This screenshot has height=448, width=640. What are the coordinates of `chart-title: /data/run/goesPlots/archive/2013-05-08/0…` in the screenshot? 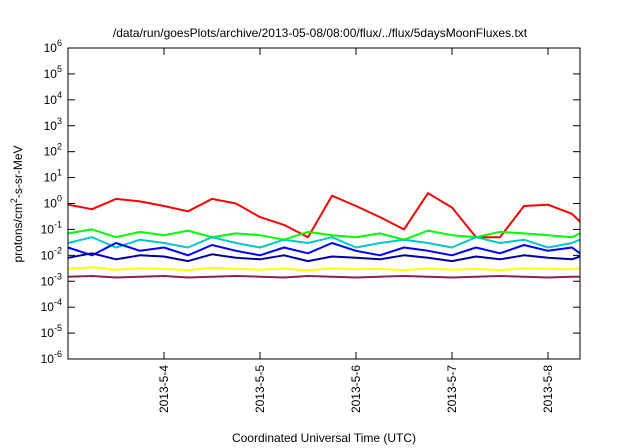 It's located at (320, 33).